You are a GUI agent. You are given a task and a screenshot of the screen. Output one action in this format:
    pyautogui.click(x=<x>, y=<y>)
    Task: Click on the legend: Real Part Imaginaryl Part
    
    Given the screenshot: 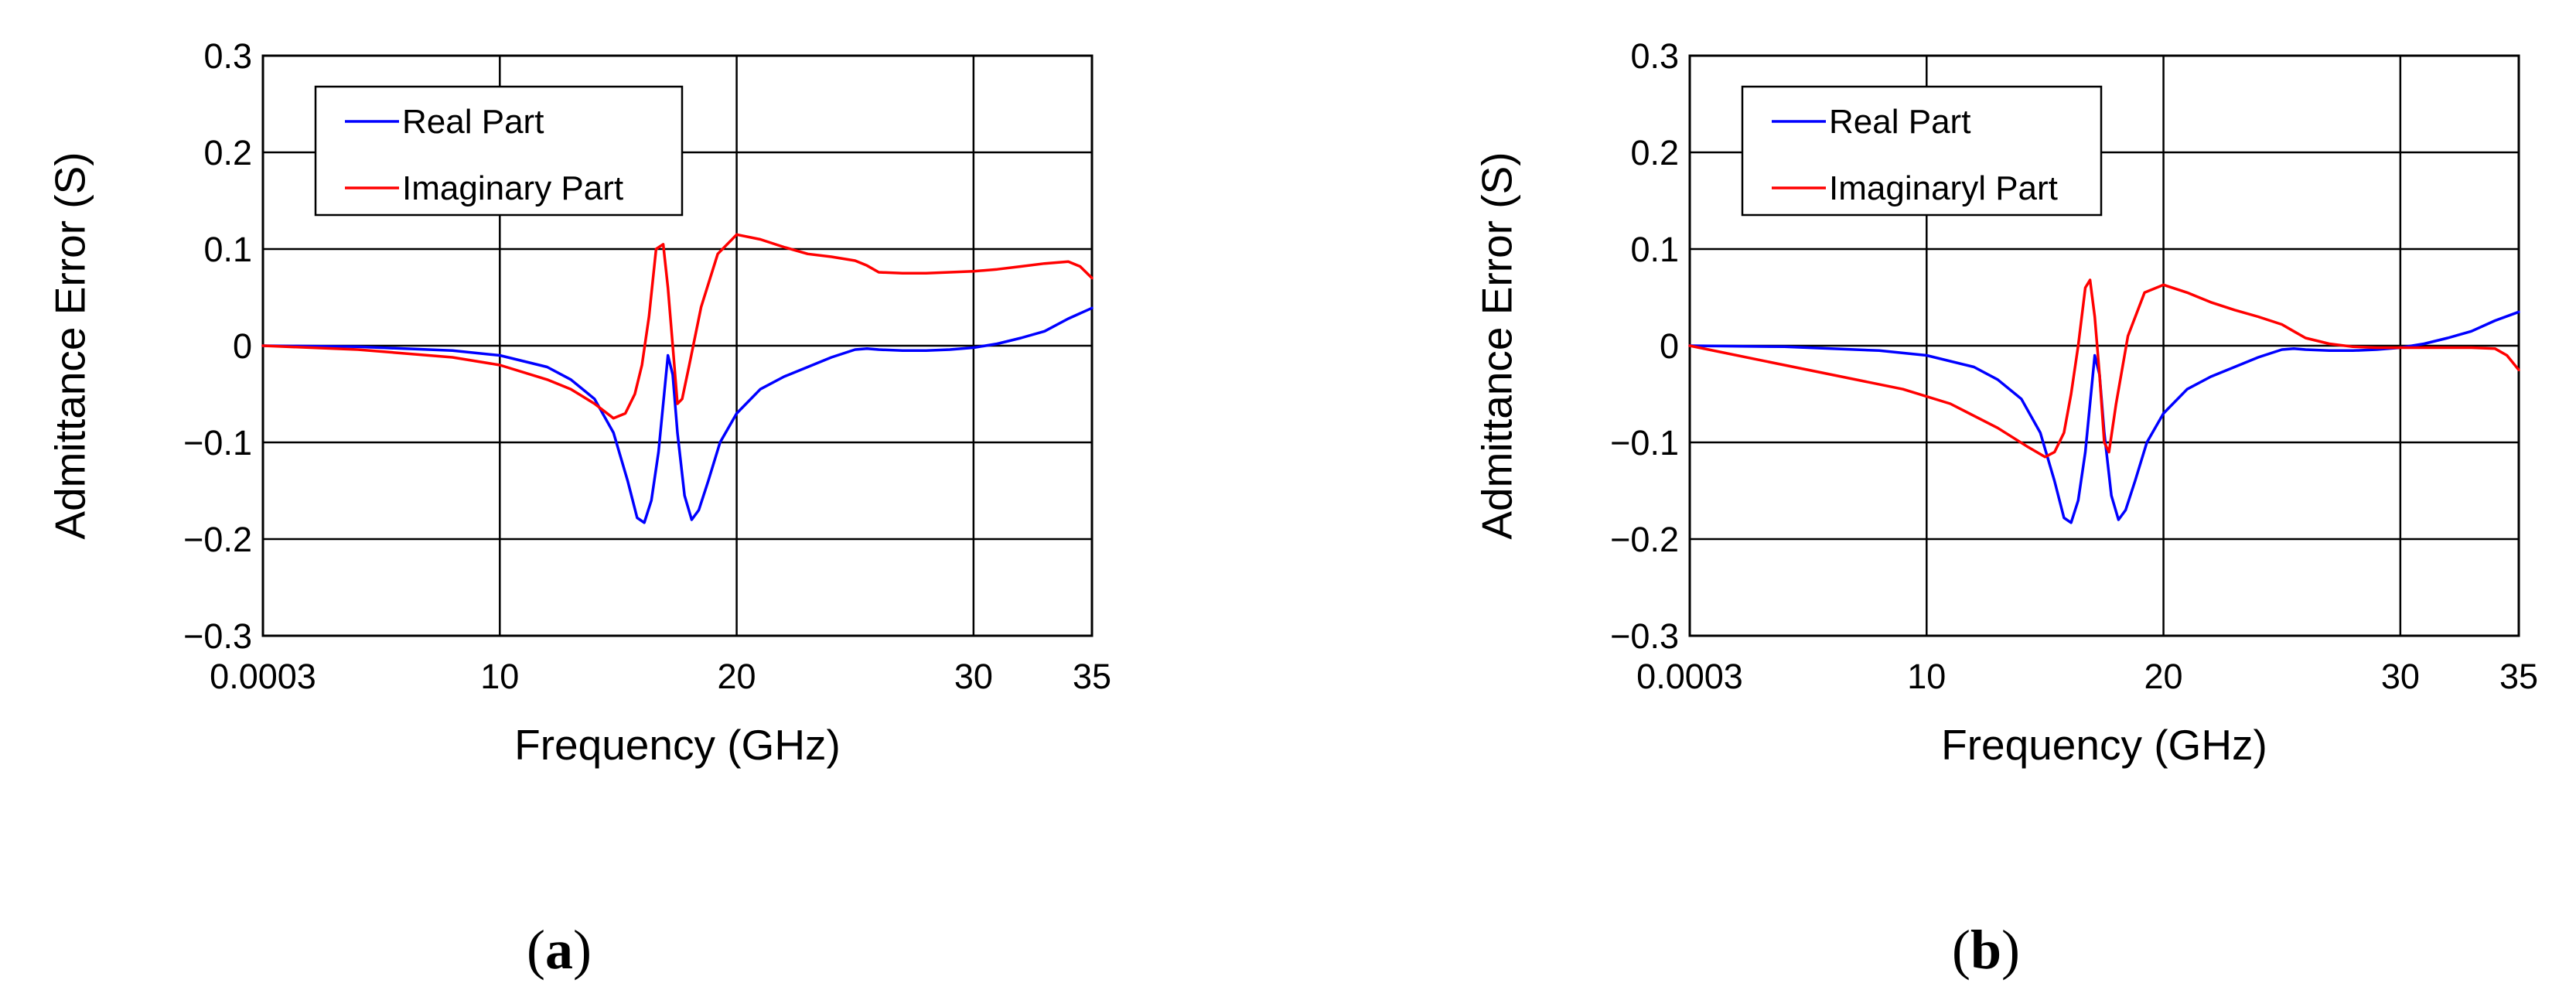 What is the action you would take?
    pyautogui.click(x=1922, y=151)
    